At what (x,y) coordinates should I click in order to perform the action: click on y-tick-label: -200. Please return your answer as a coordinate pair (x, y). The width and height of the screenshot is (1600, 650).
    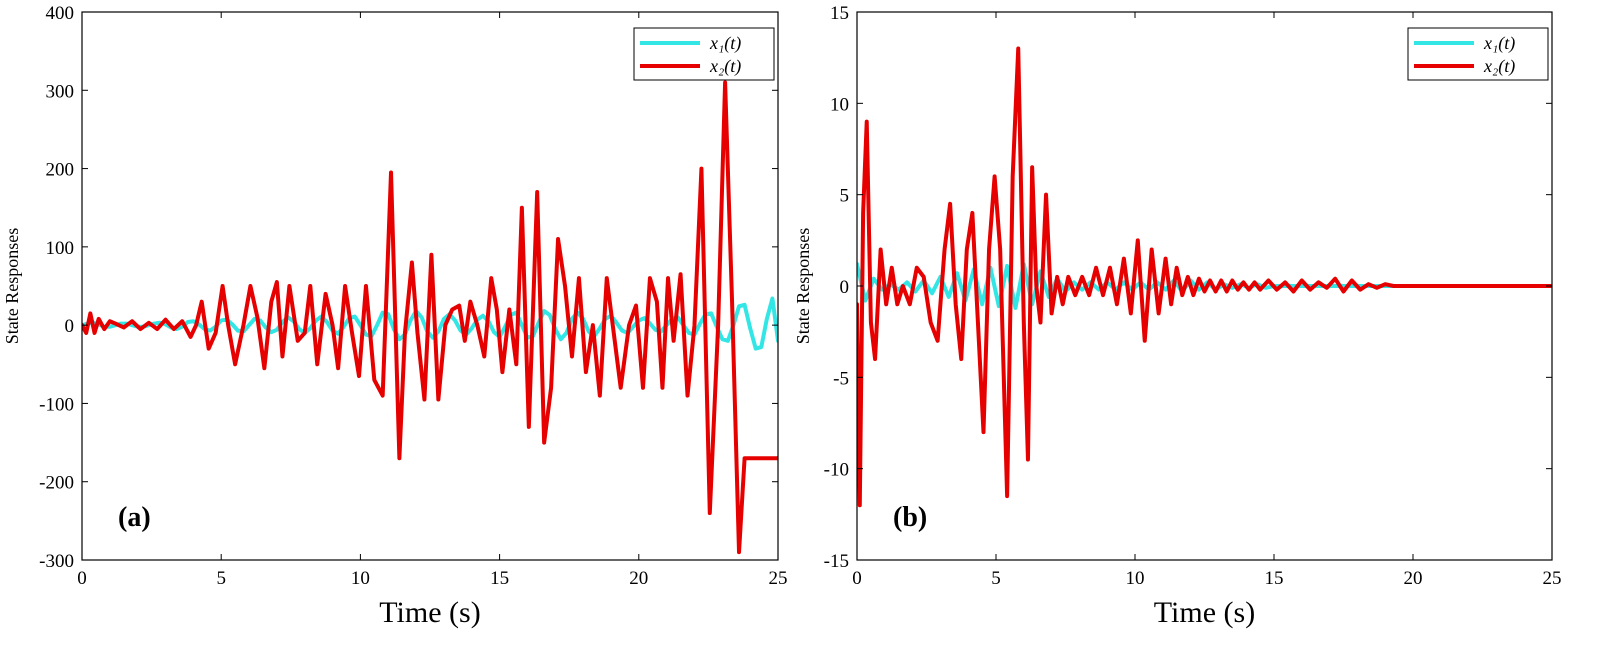
    Looking at the image, I should click on (56, 483).